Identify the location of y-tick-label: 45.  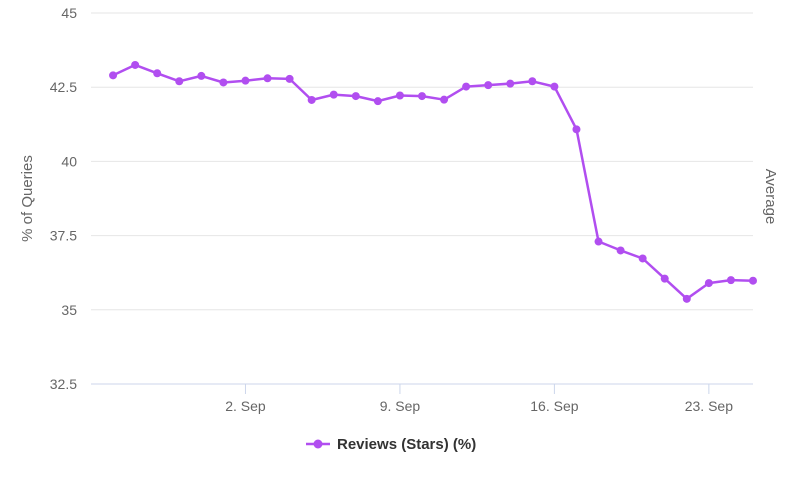
(69, 13).